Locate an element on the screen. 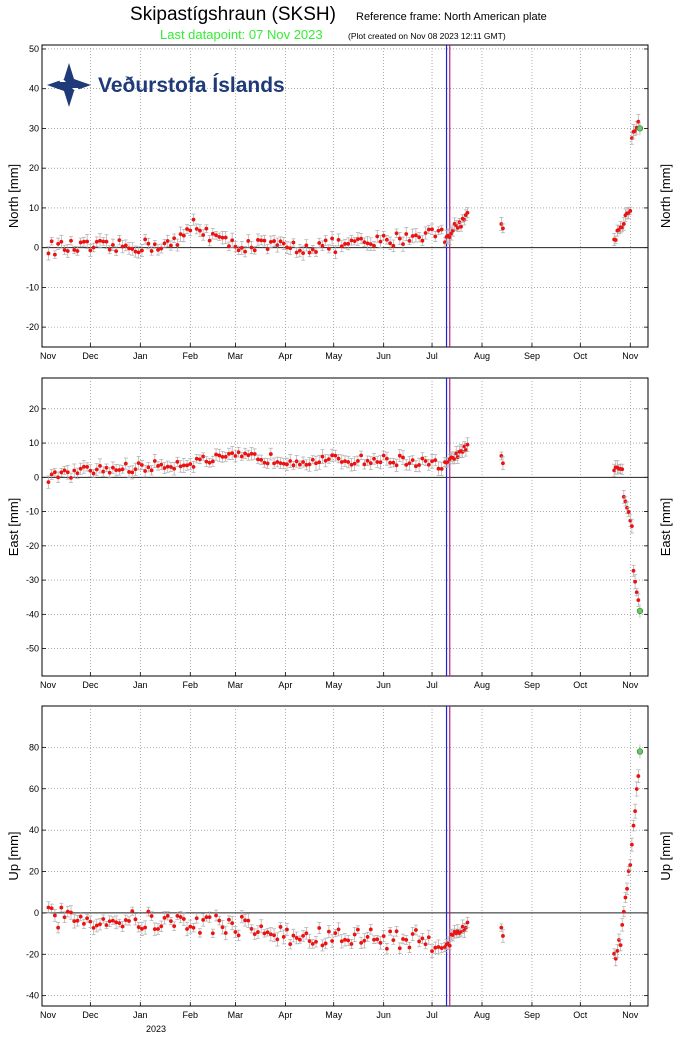  y-tick-label: -10 is located at coordinates (32, 512).